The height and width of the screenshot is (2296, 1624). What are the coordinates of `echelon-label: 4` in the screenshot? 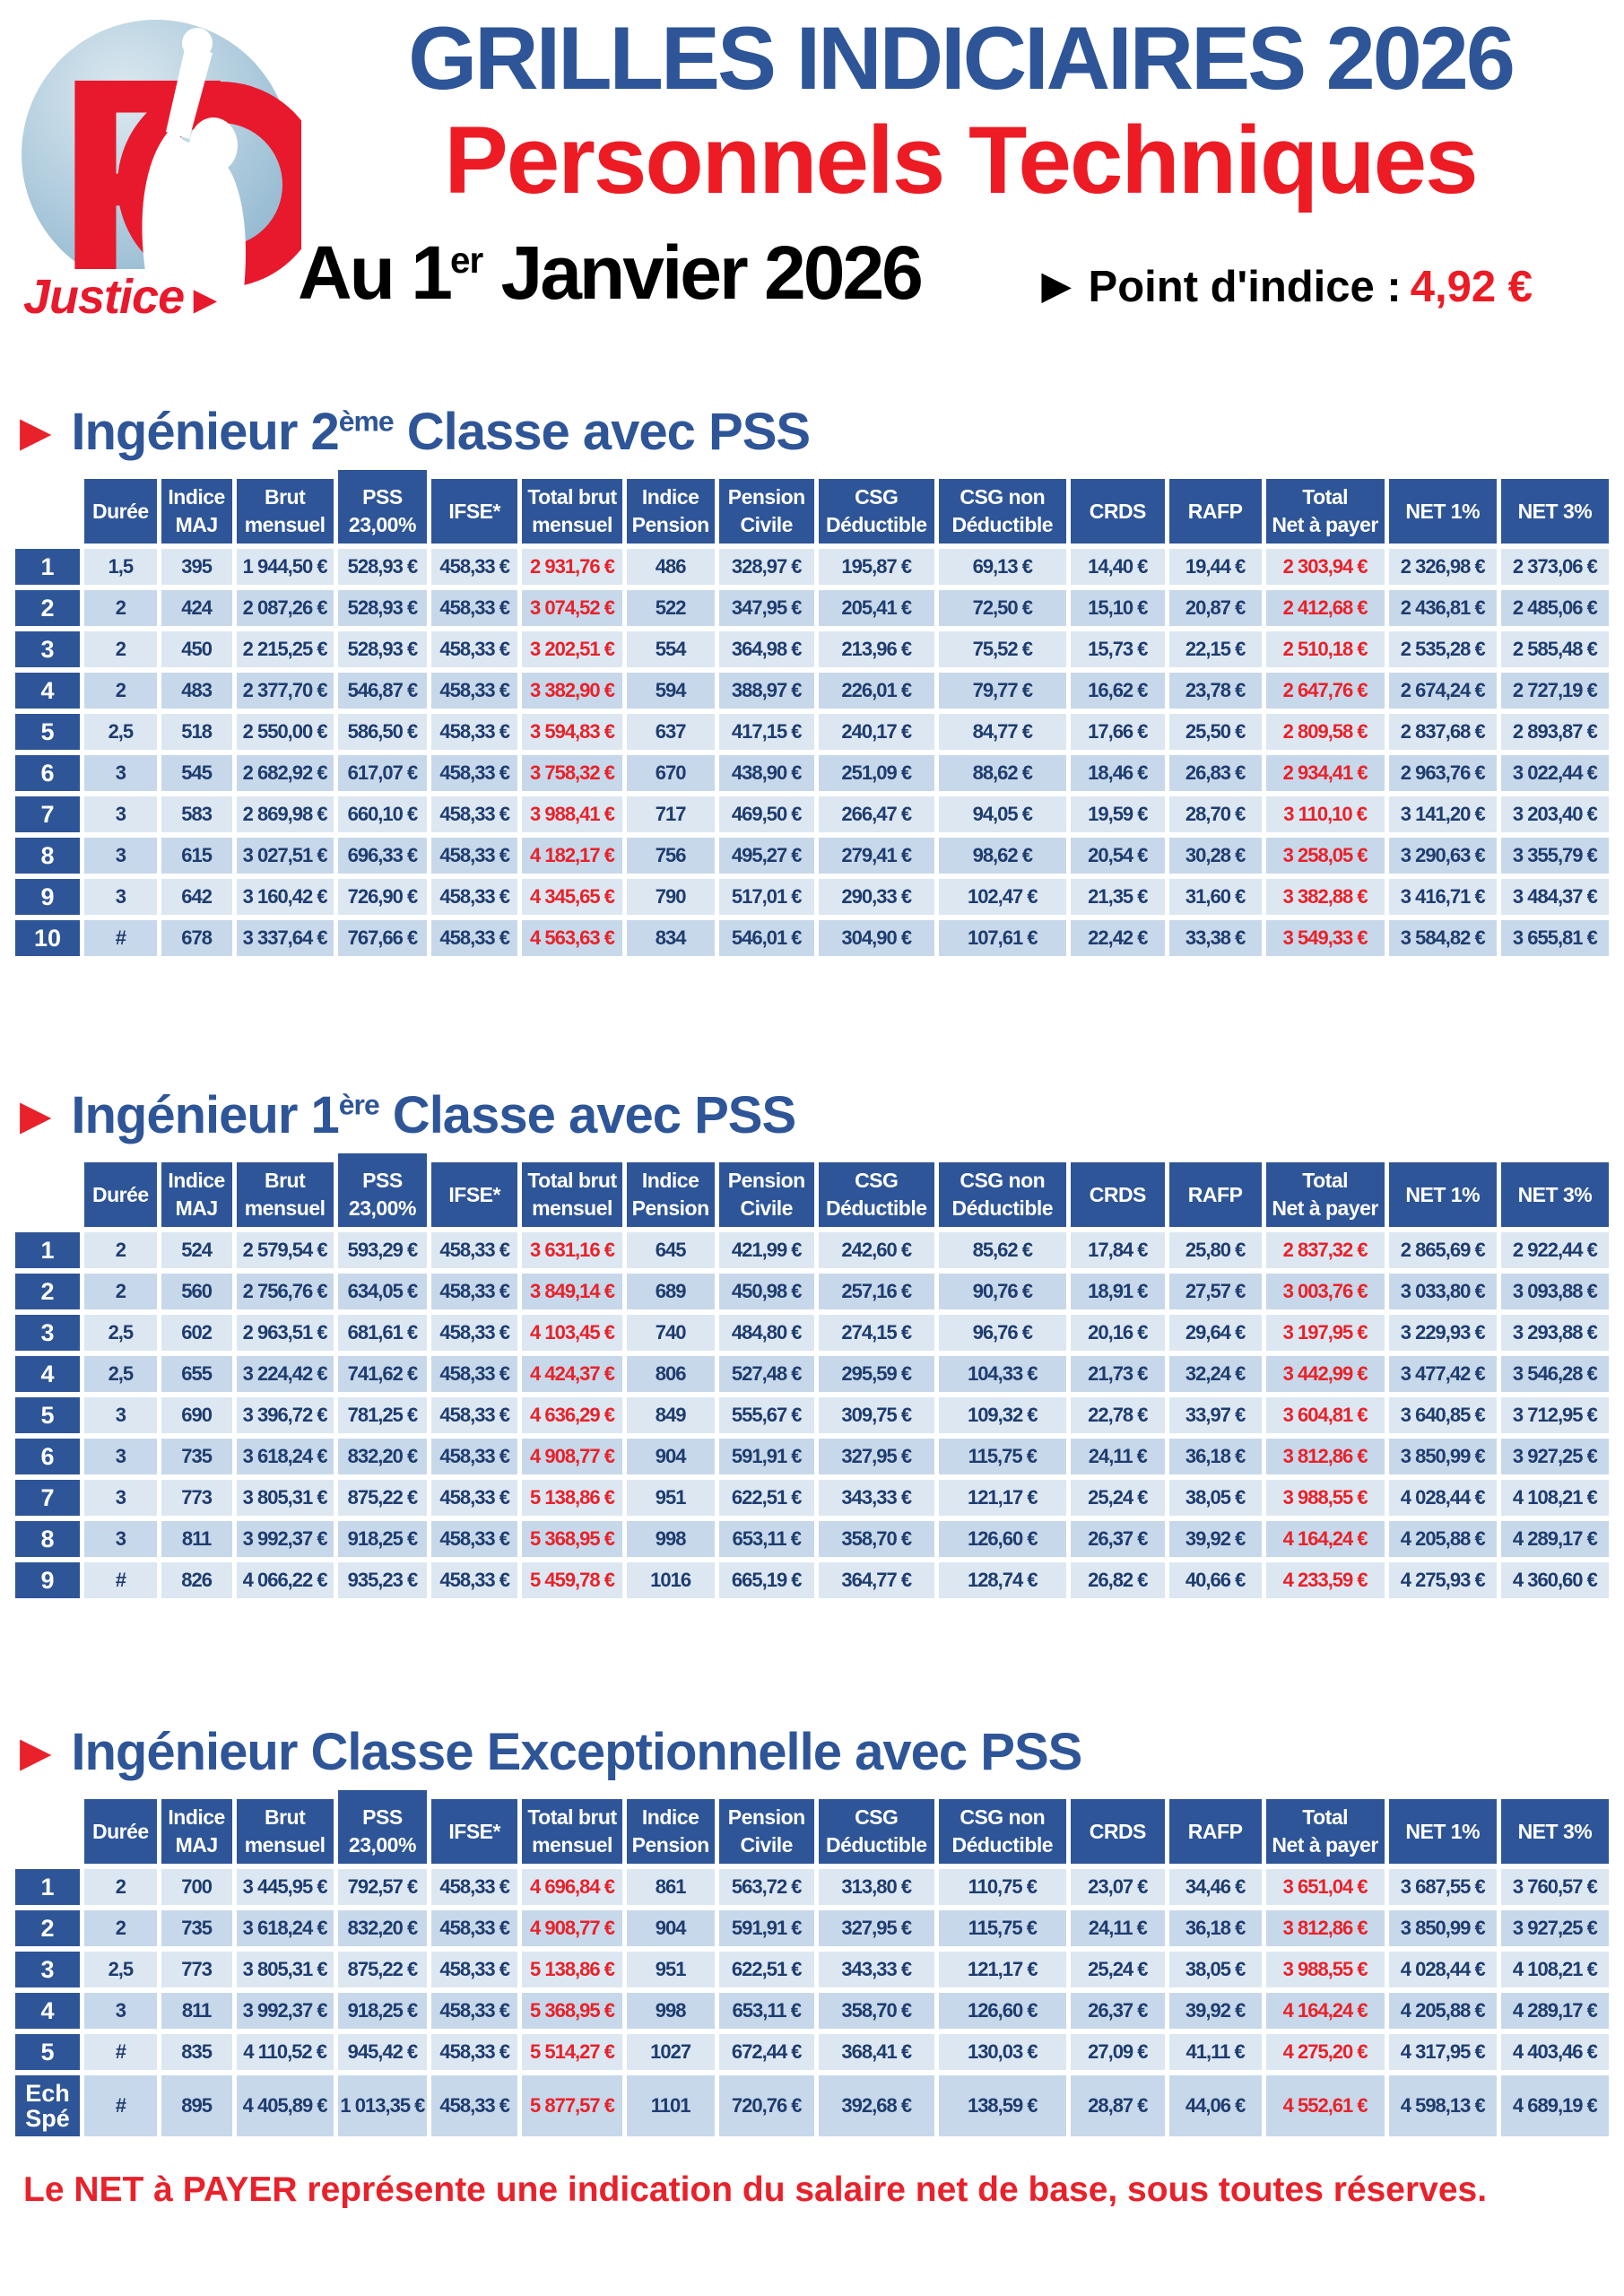 It's located at (48, 691).